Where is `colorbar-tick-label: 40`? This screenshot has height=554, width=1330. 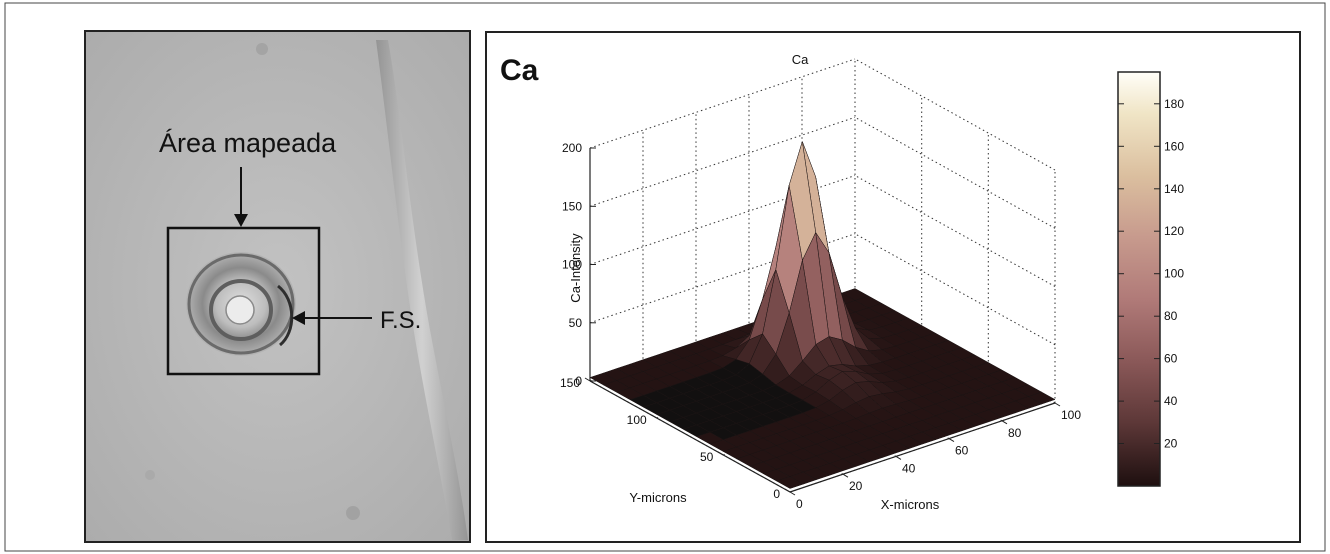 colorbar-tick-label: 40 is located at coordinates (1171, 401).